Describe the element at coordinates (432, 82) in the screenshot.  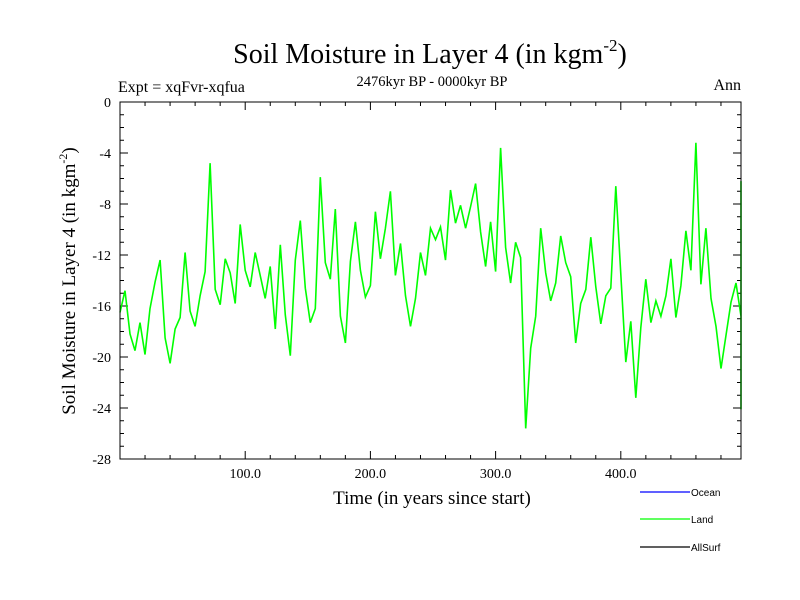
I see `chart-subtitle: 2476kyr BP - 0000kyr BP` at that location.